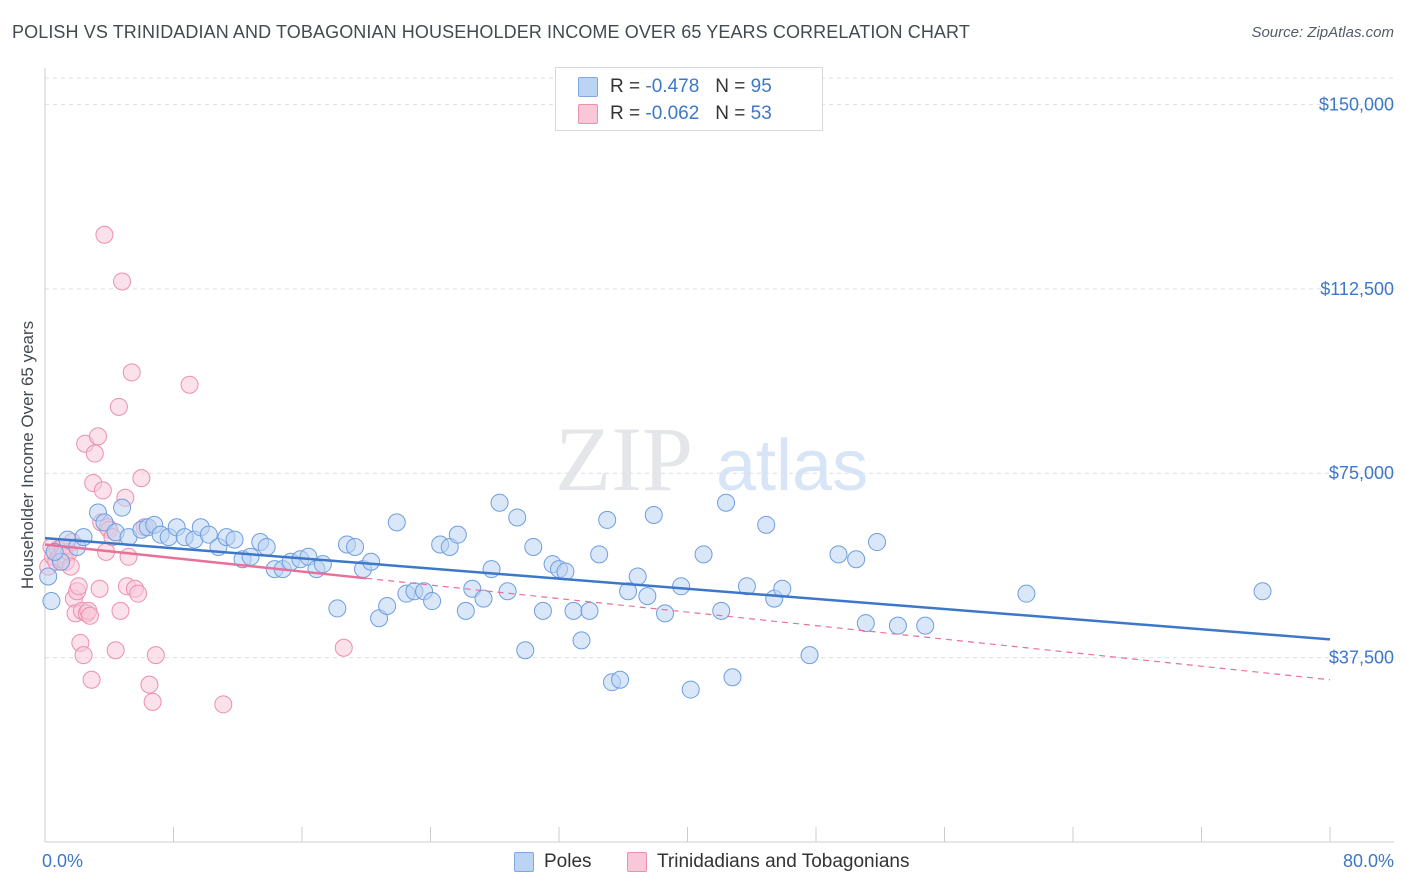 This screenshot has height=892, width=1406. I want to click on legend-trini-label: Trinidadians and Tobagonians, so click(783, 861).